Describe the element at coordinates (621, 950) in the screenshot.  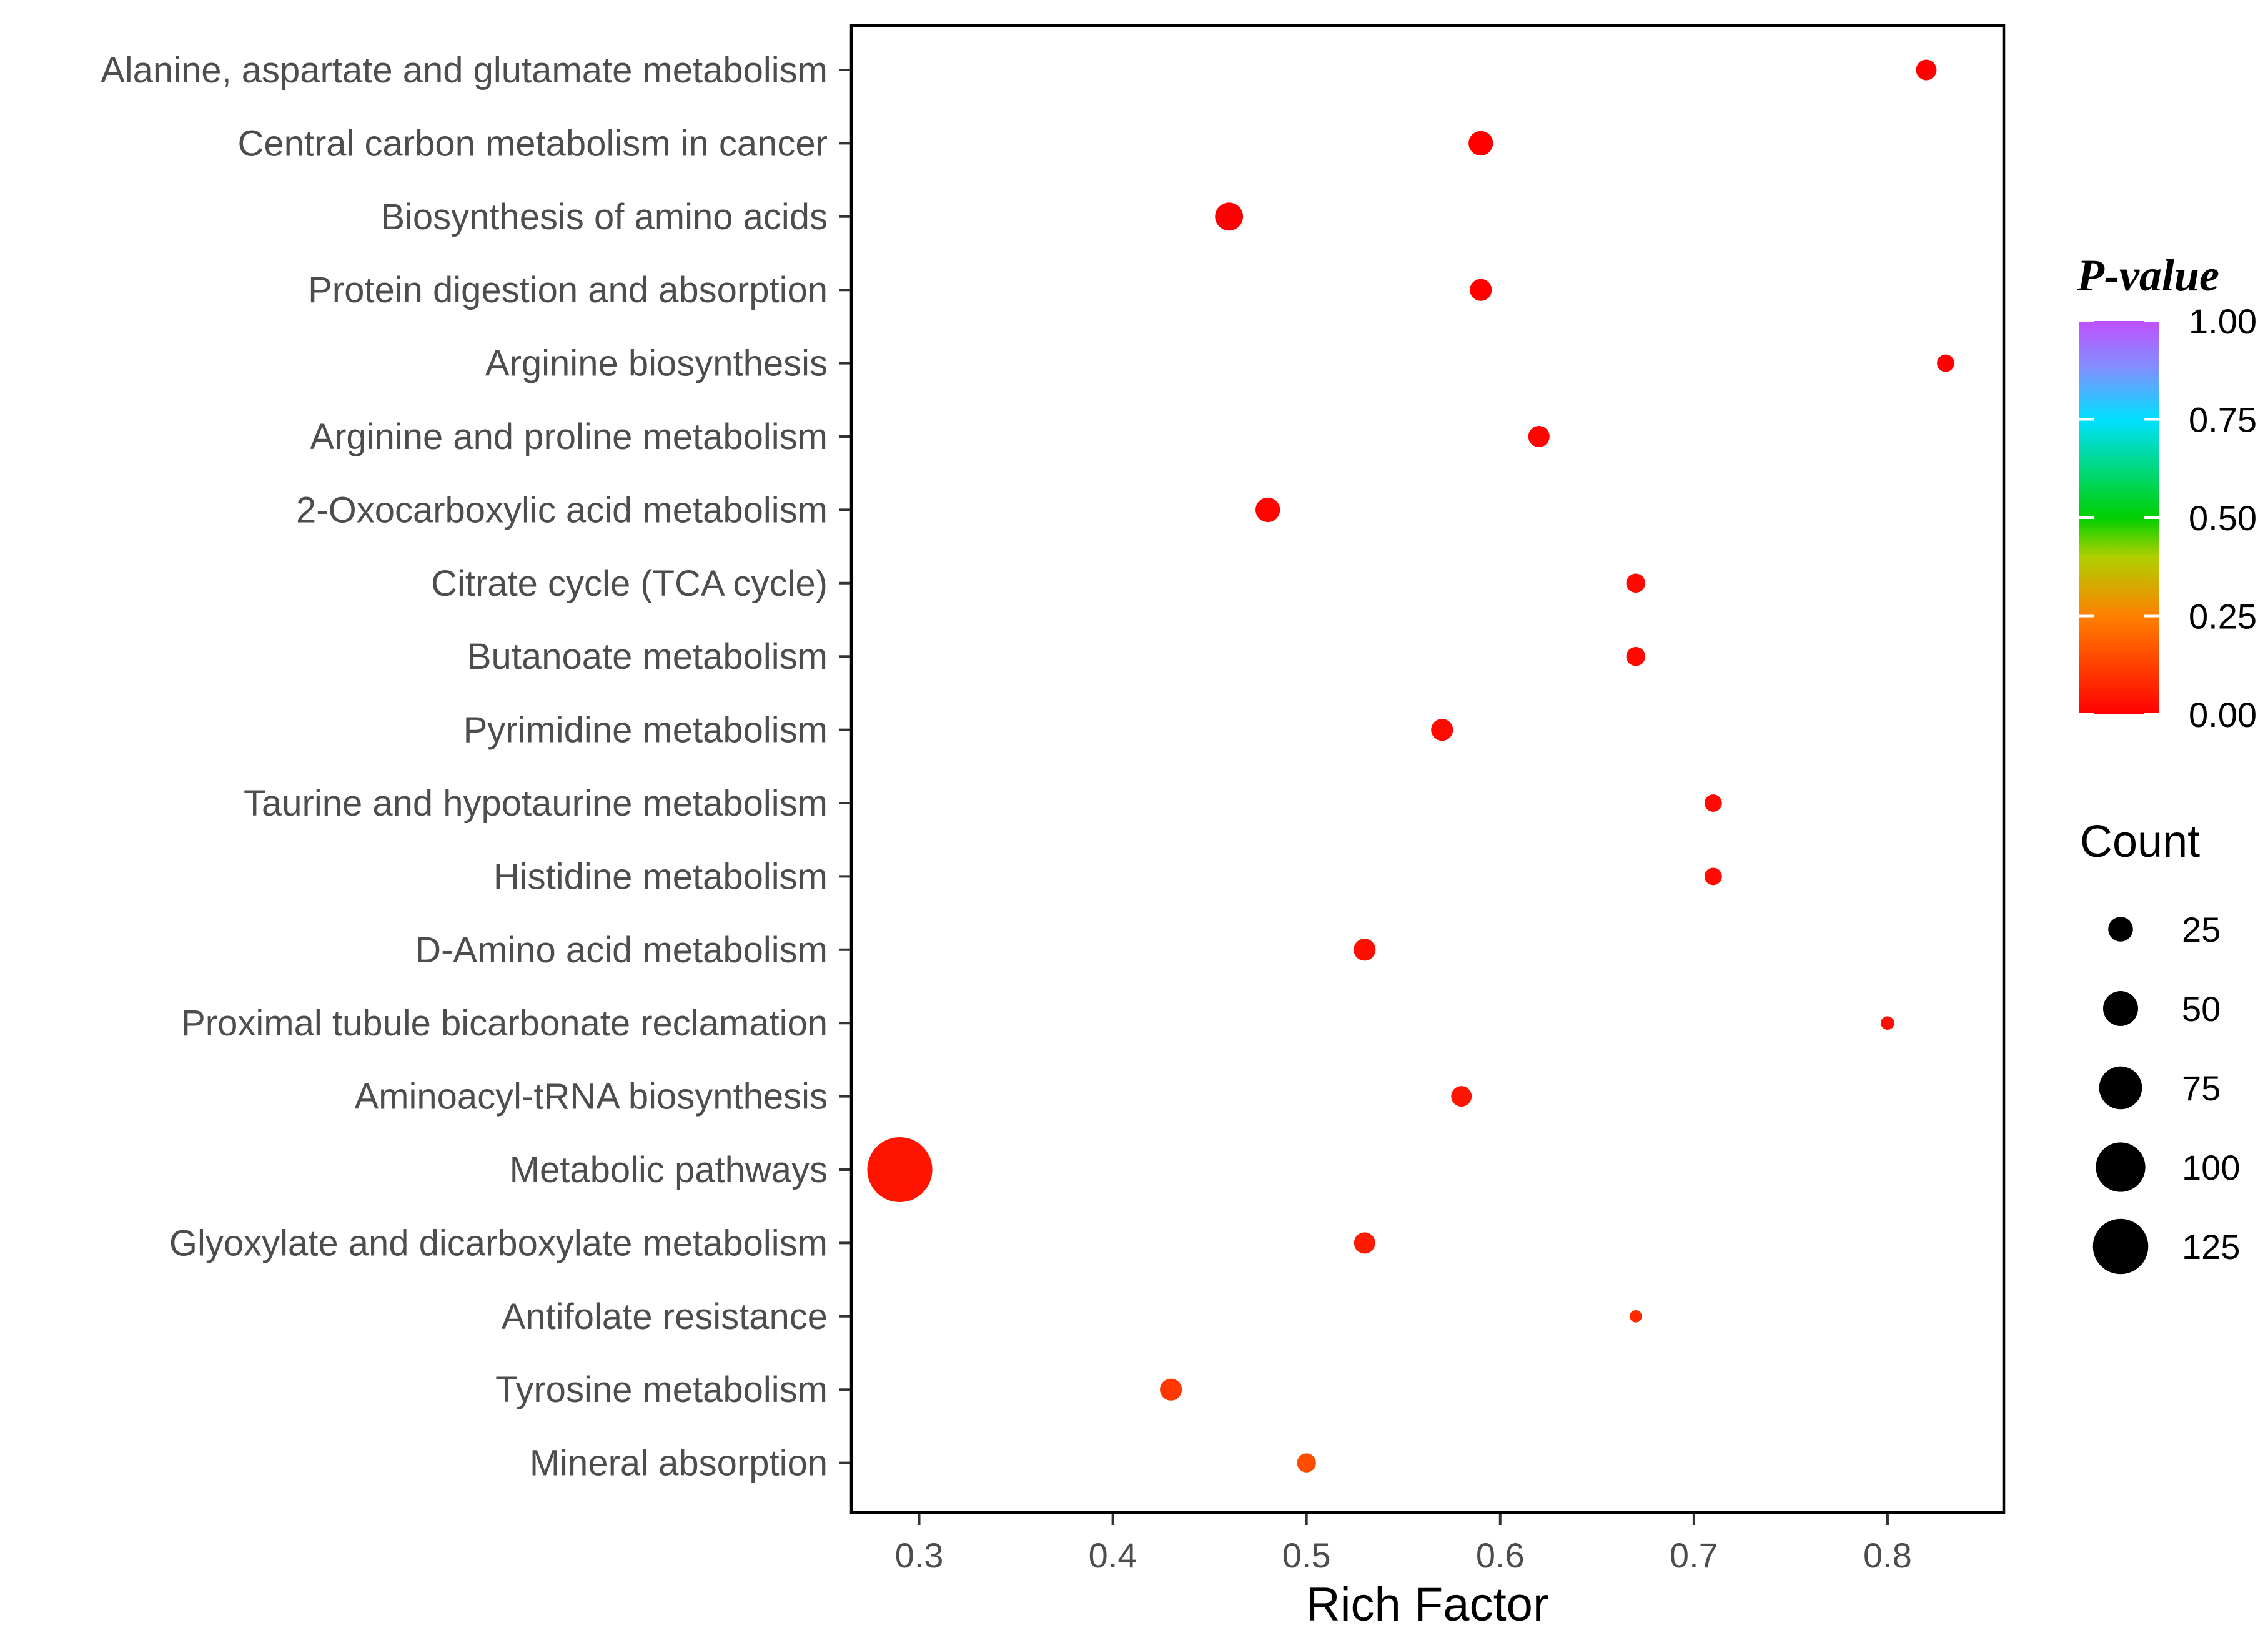
I see `y-tick-label: D-Amino acid metabolism` at that location.